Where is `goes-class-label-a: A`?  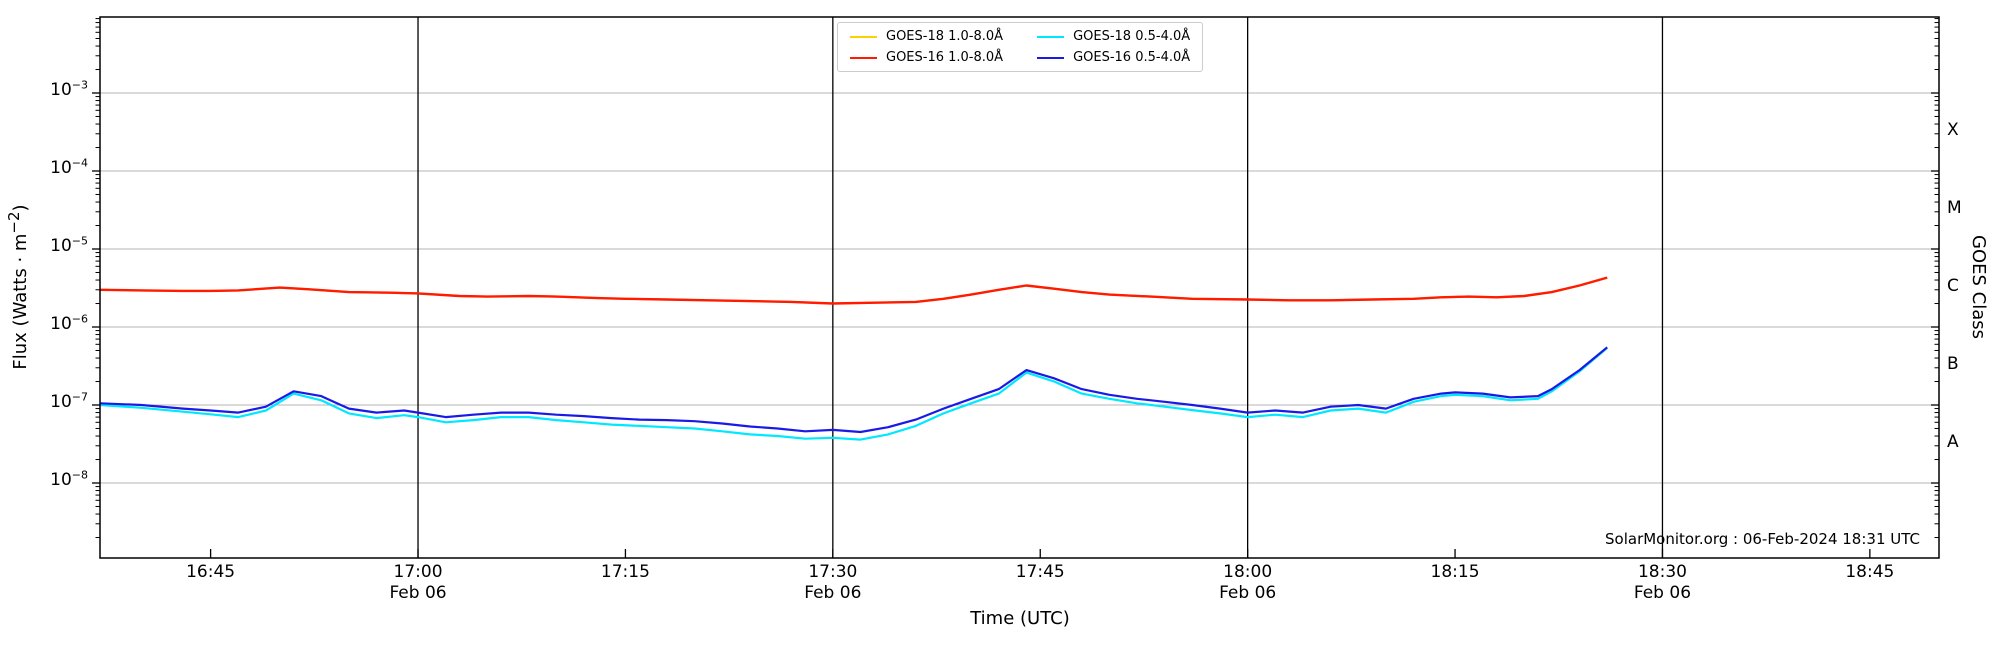 goes-class-label-a: A is located at coordinates (1953, 442).